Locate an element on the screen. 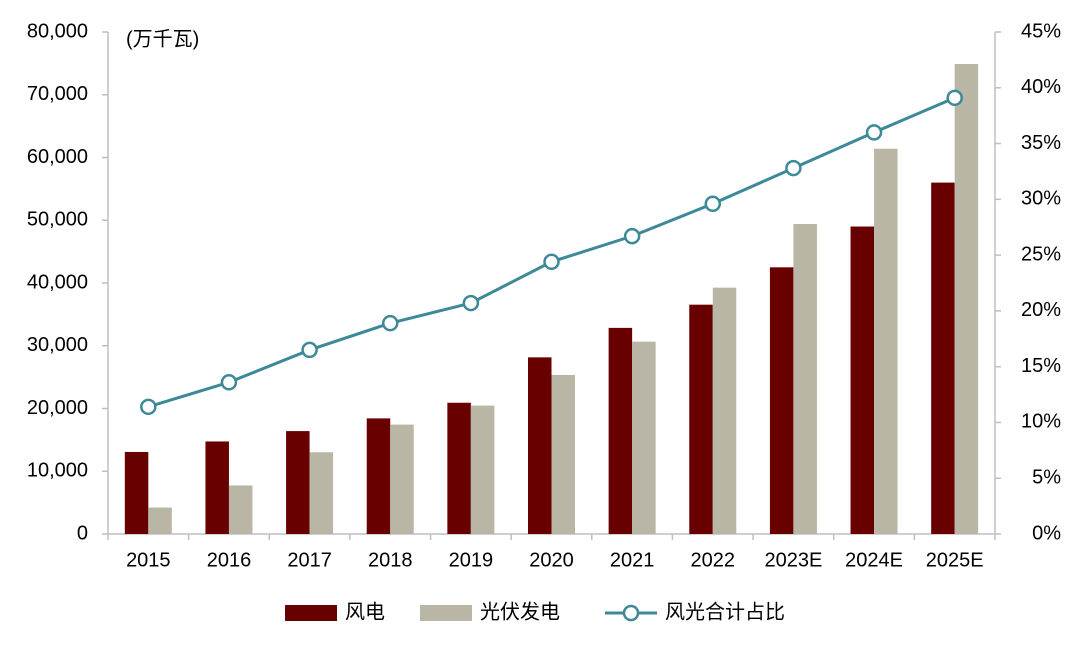 The image size is (1080, 657). legend-label: 光伏发电 is located at coordinates (520, 611).